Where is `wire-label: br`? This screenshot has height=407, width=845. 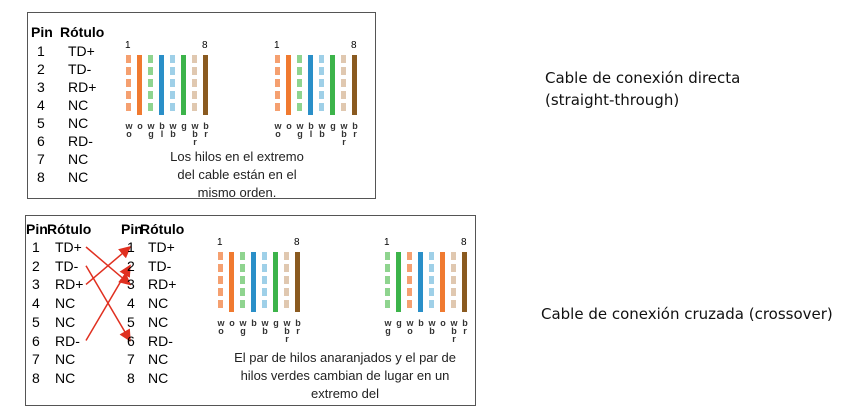
wire-label: br is located at coordinates (465, 326).